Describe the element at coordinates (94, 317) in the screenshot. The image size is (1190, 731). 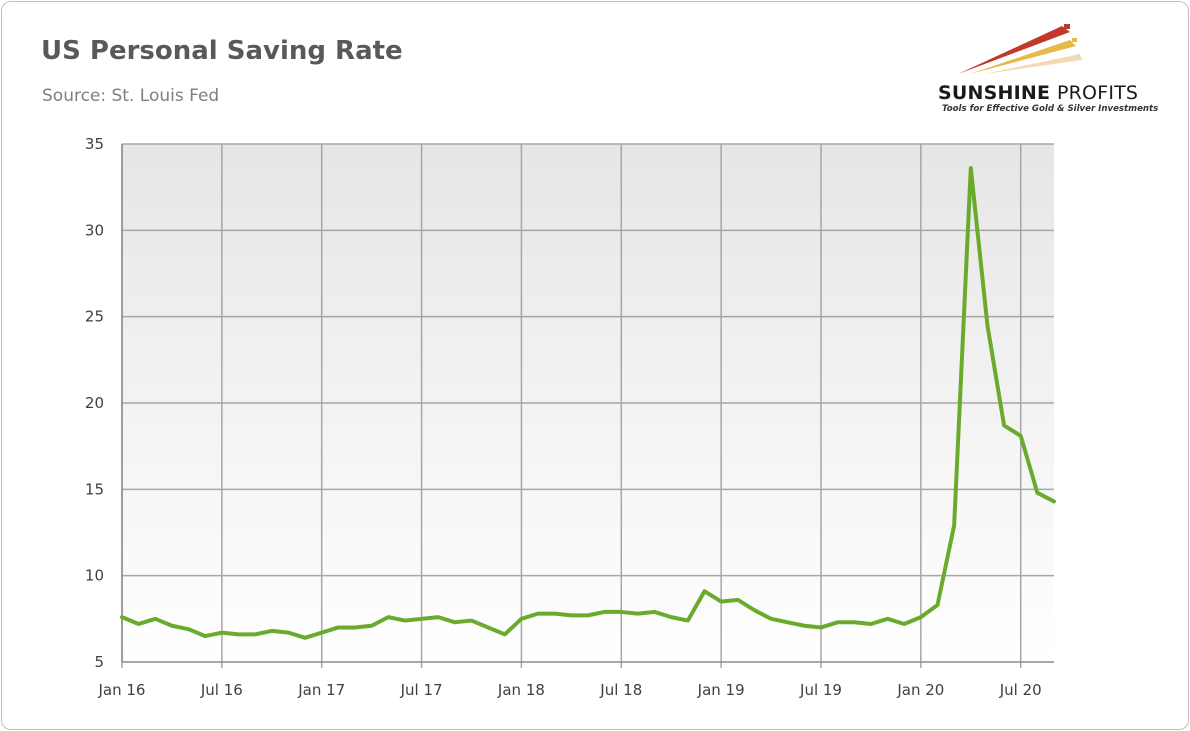
I see `y-tick-label: 25` at that location.